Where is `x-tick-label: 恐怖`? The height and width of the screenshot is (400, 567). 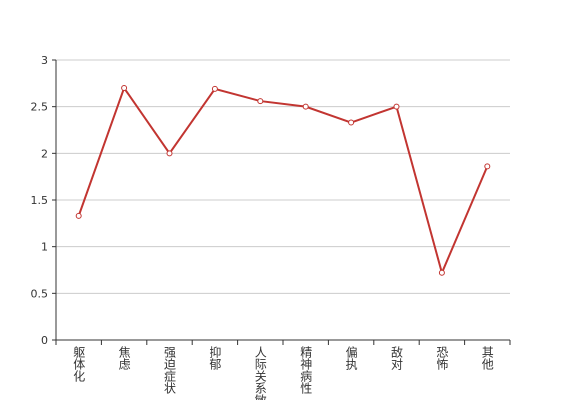 x-tick-label: 恐怖 is located at coordinates (442, 358).